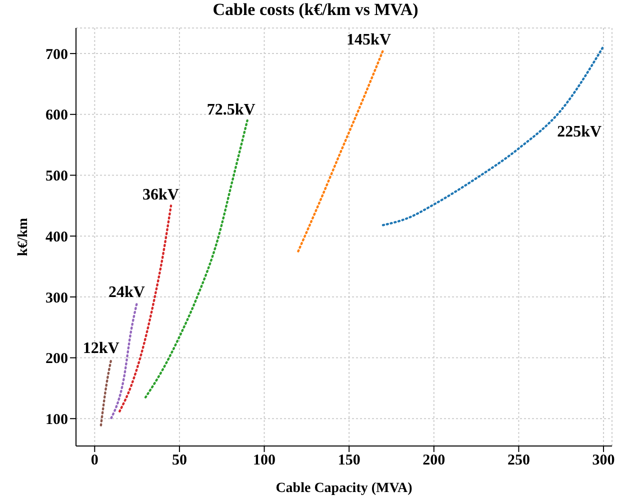 The height and width of the screenshot is (499, 631). Describe the element at coordinates (179, 460) in the screenshot. I see `x-tick-label: 50` at that location.